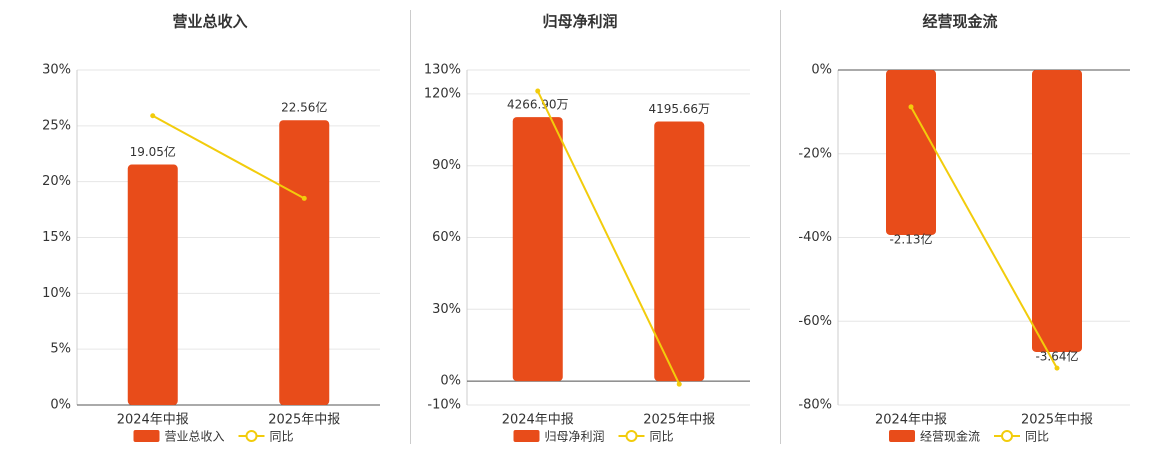 The image size is (1160, 450). Describe the element at coordinates (815, 153) in the screenshot. I see `y-tick-label: -20%` at that location.